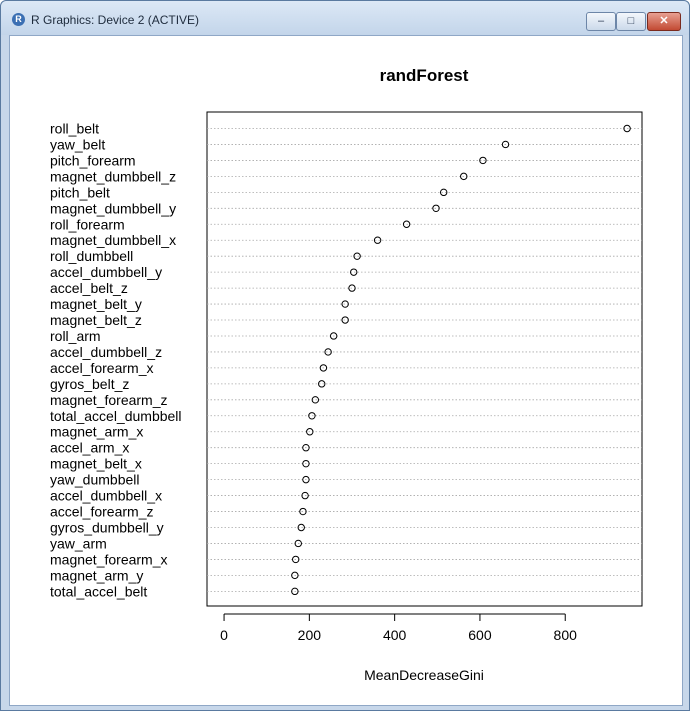 This screenshot has height=711, width=690. I want to click on x-axis: 0 200 400 600 800, so click(399, 628).